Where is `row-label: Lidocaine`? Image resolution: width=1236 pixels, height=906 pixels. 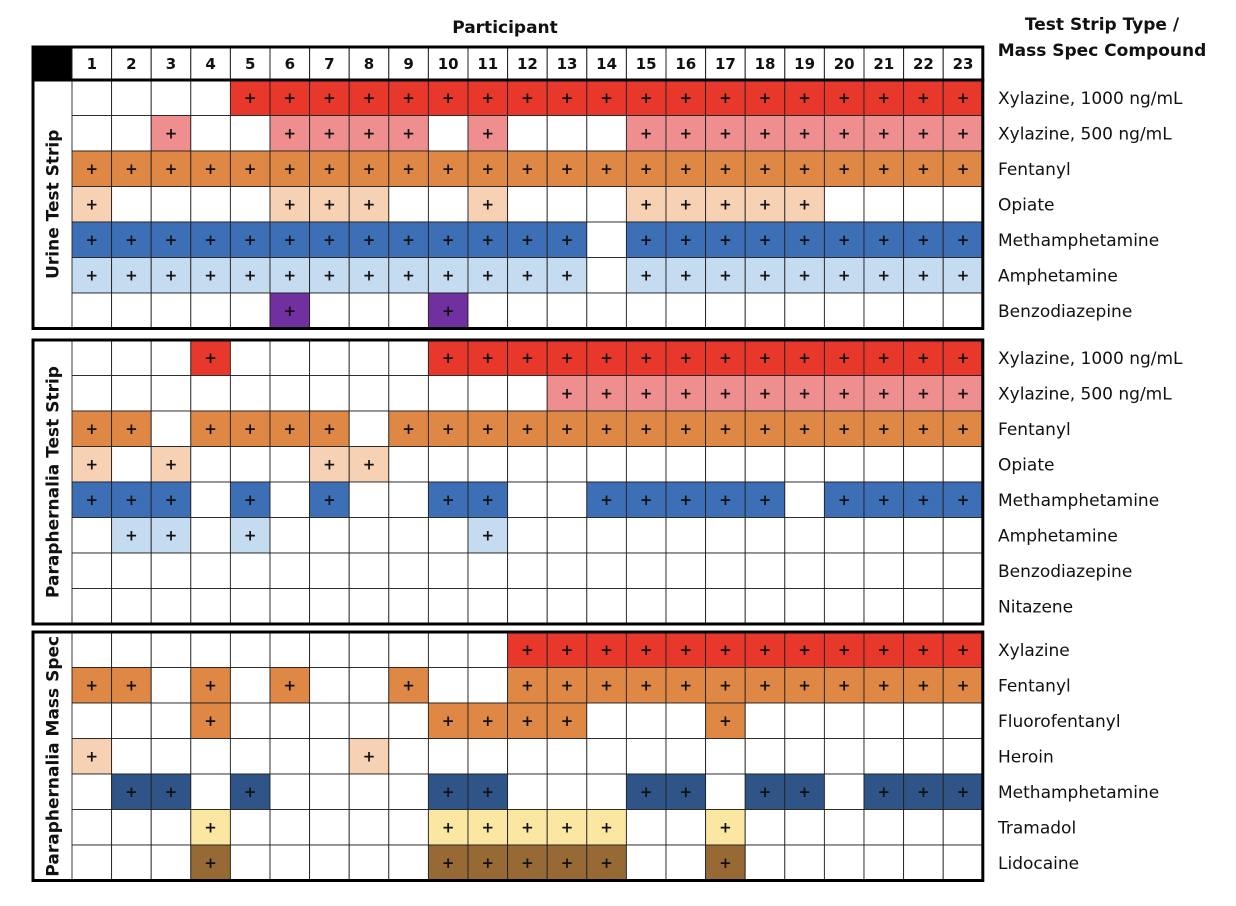 row-label: Lidocaine is located at coordinates (1038, 864).